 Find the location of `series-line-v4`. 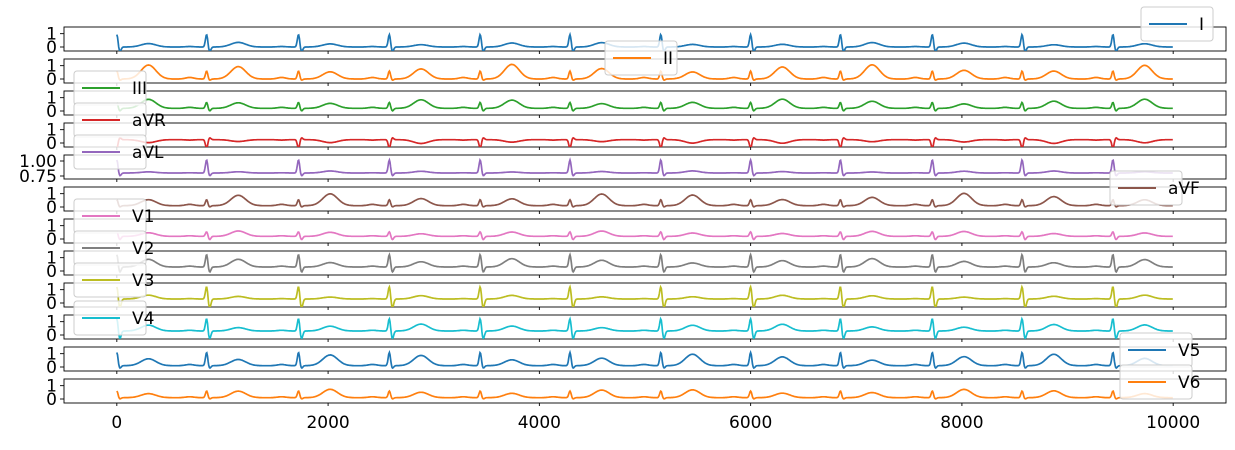

series-line-v4 is located at coordinates (644, 327).